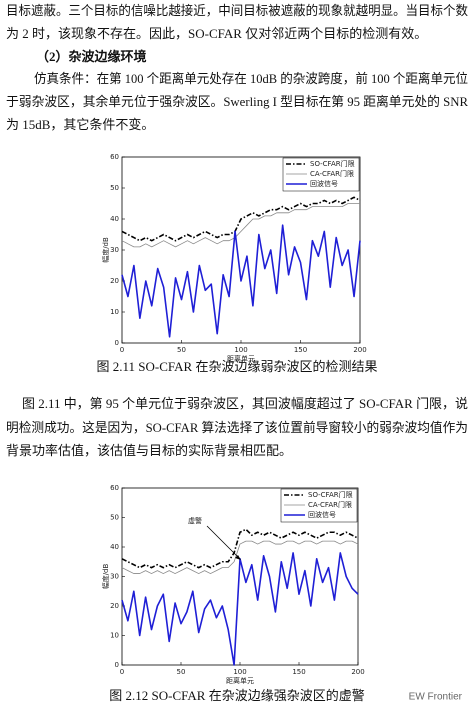 Image resolution: width=474 pixels, height=710 pixels. What do you see at coordinates (216, 33) in the screenshot?
I see `paragraph-line: 为 2 时，该现象不存在。因此，SO-CFAR 仅对邻近两个目标的检测有效。` at bounding box center [216, 33].